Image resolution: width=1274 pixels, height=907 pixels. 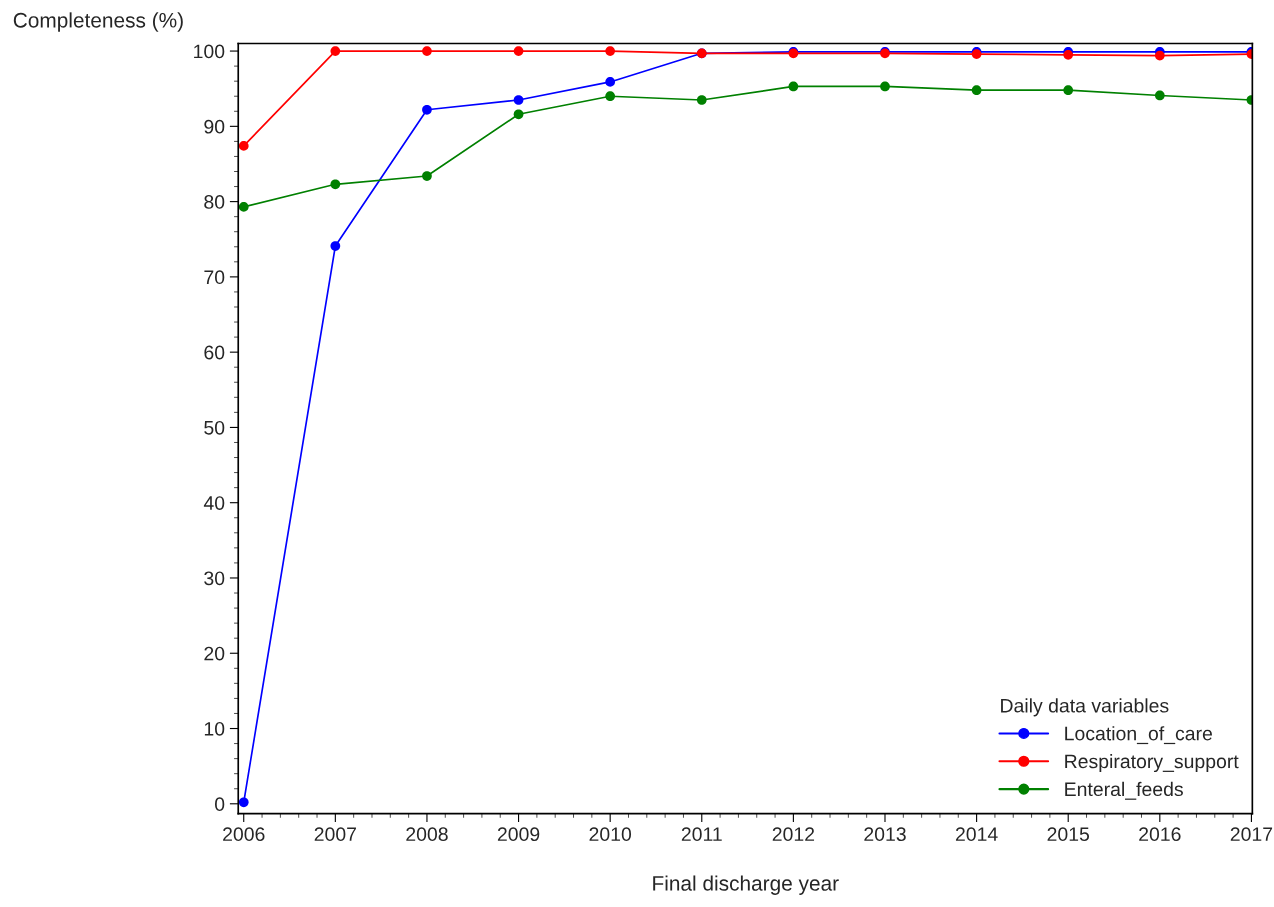 I want to click on x-tick-label: 2010, so click(x=610, y=834).